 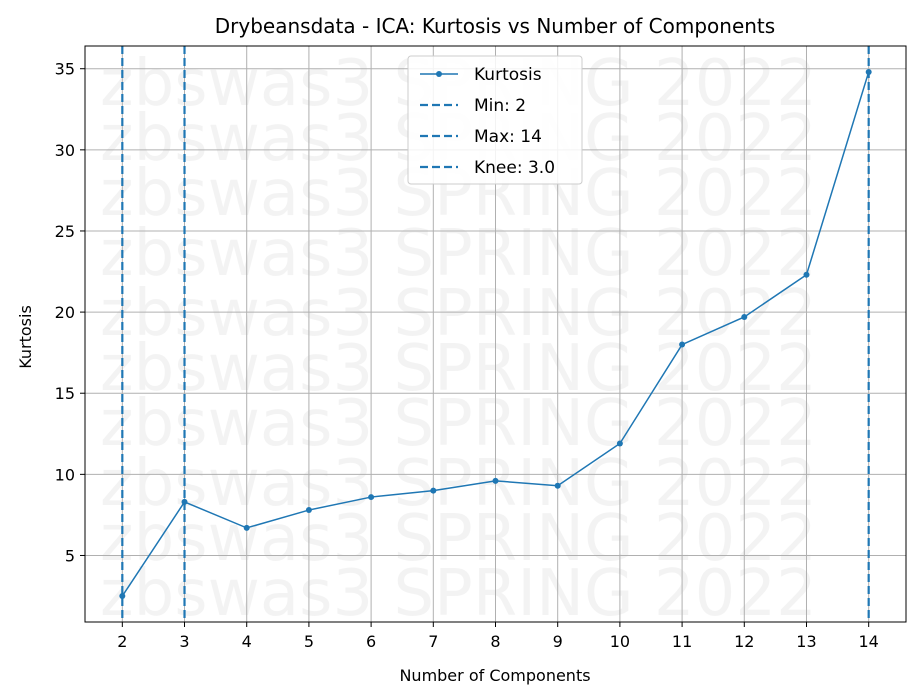 What do you see at coordinates (65, 231) in the screenshot?
I see `y-tick-label: 25` at bounding box center [65, 231].